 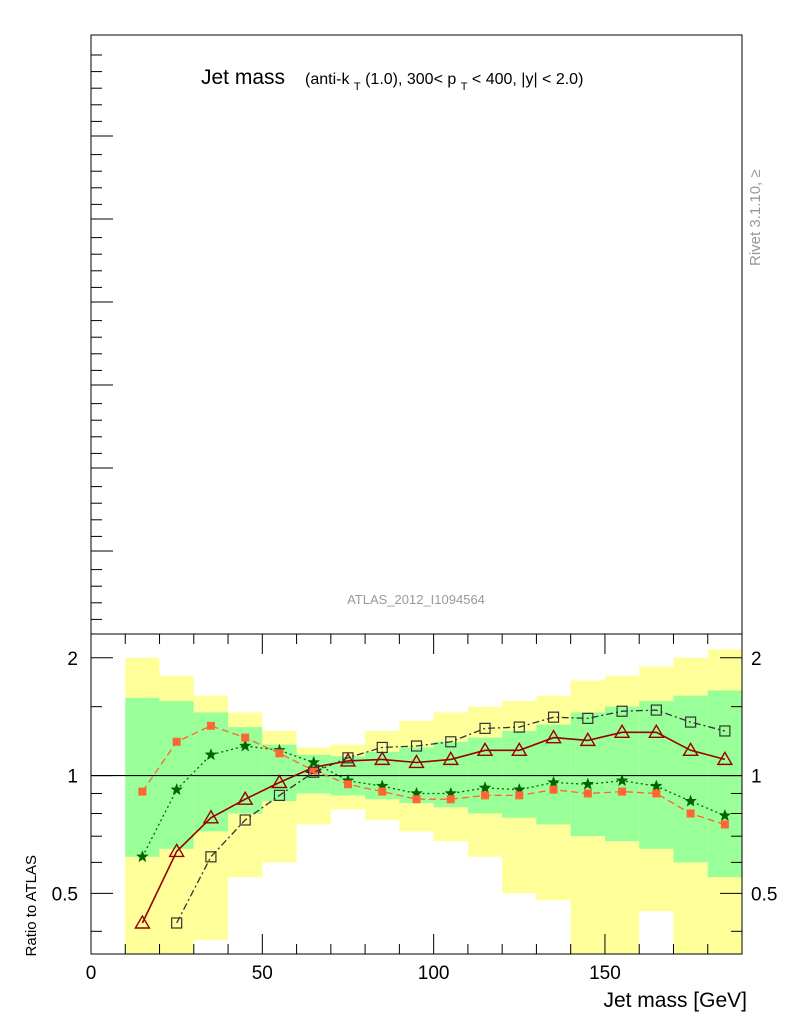 I want to click on title-sub-part-2: (1.0), 300< p, so click(x=410, y=79).